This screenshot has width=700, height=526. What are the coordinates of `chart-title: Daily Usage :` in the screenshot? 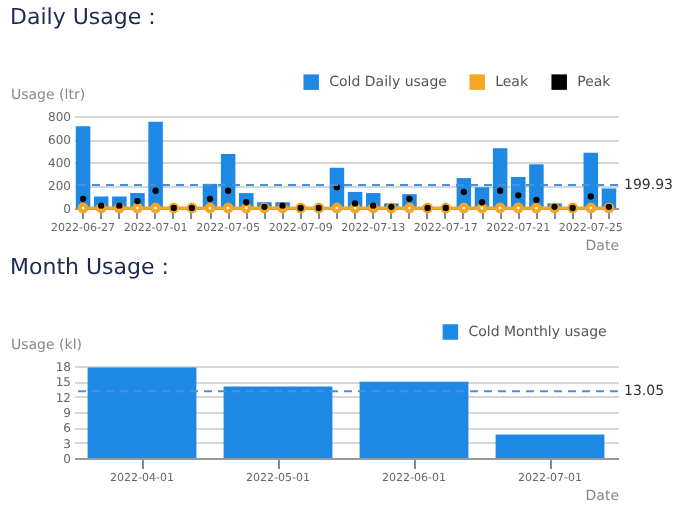 It's located at (83, 17).